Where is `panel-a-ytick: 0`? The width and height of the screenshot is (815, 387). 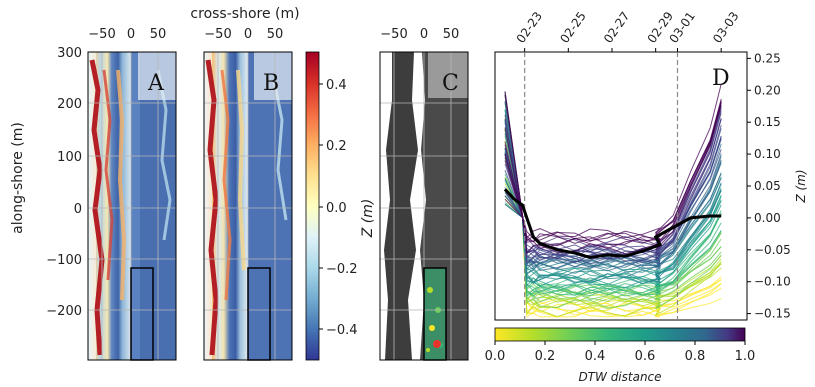 panel-a-ytick: 0 is located at coordinates (78, 209).